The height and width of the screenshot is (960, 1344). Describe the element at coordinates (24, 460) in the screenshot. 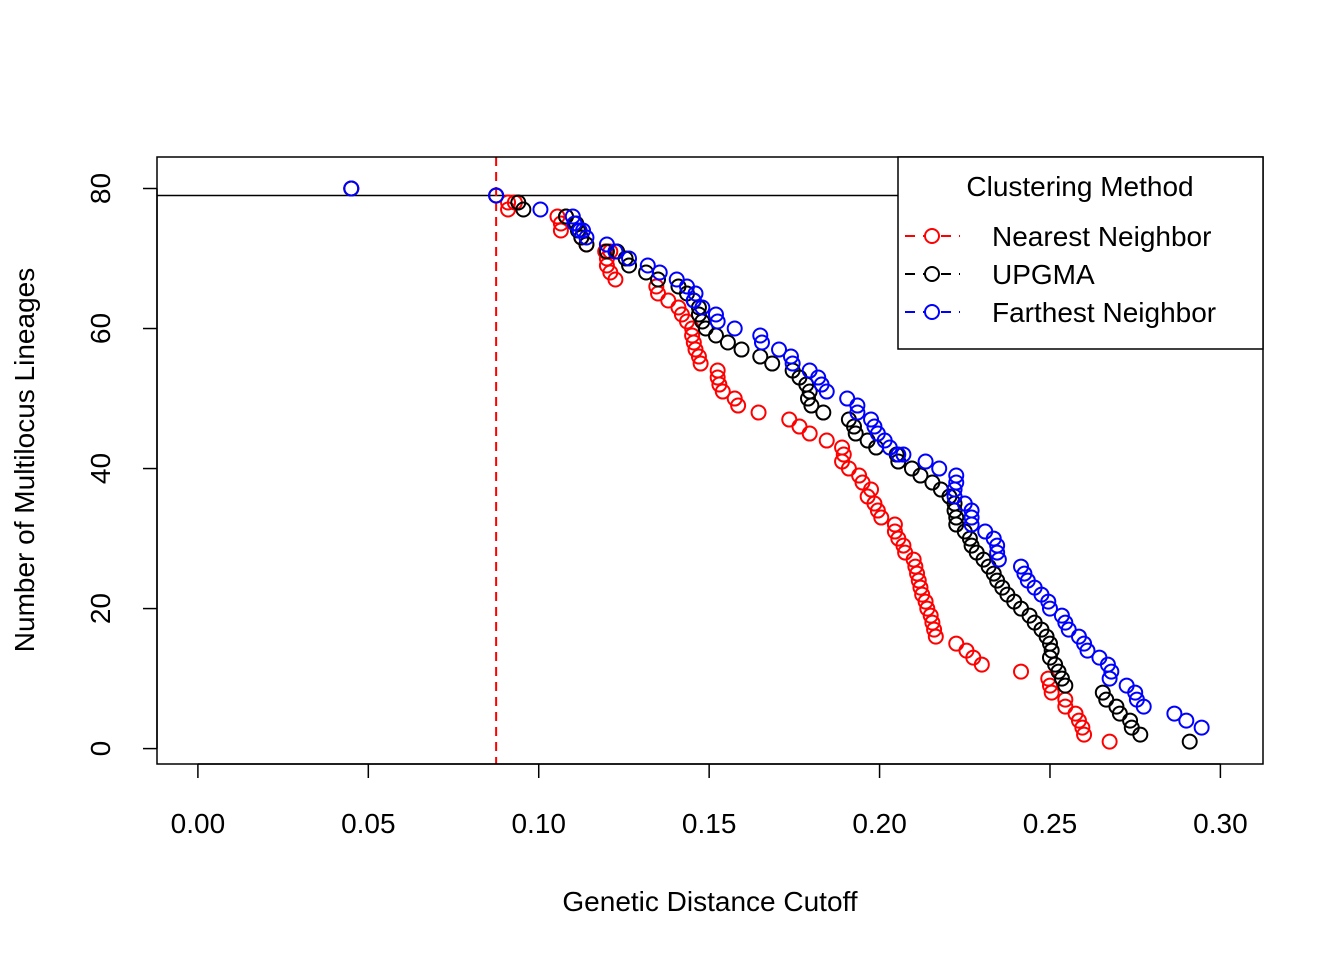

I see `y-axis-label: Number of Multilocus Lineages` at that location.